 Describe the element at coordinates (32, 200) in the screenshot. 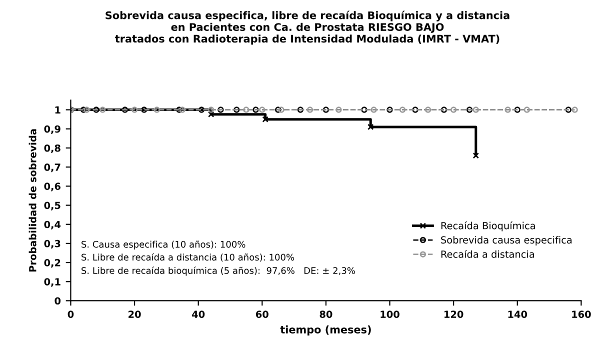

I see `y-axis-title: Probabilidad de sobrevida` at that location.